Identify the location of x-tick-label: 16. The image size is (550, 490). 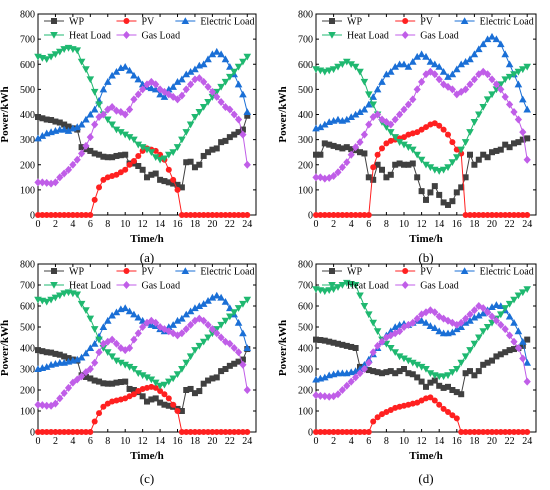
(178, 224).